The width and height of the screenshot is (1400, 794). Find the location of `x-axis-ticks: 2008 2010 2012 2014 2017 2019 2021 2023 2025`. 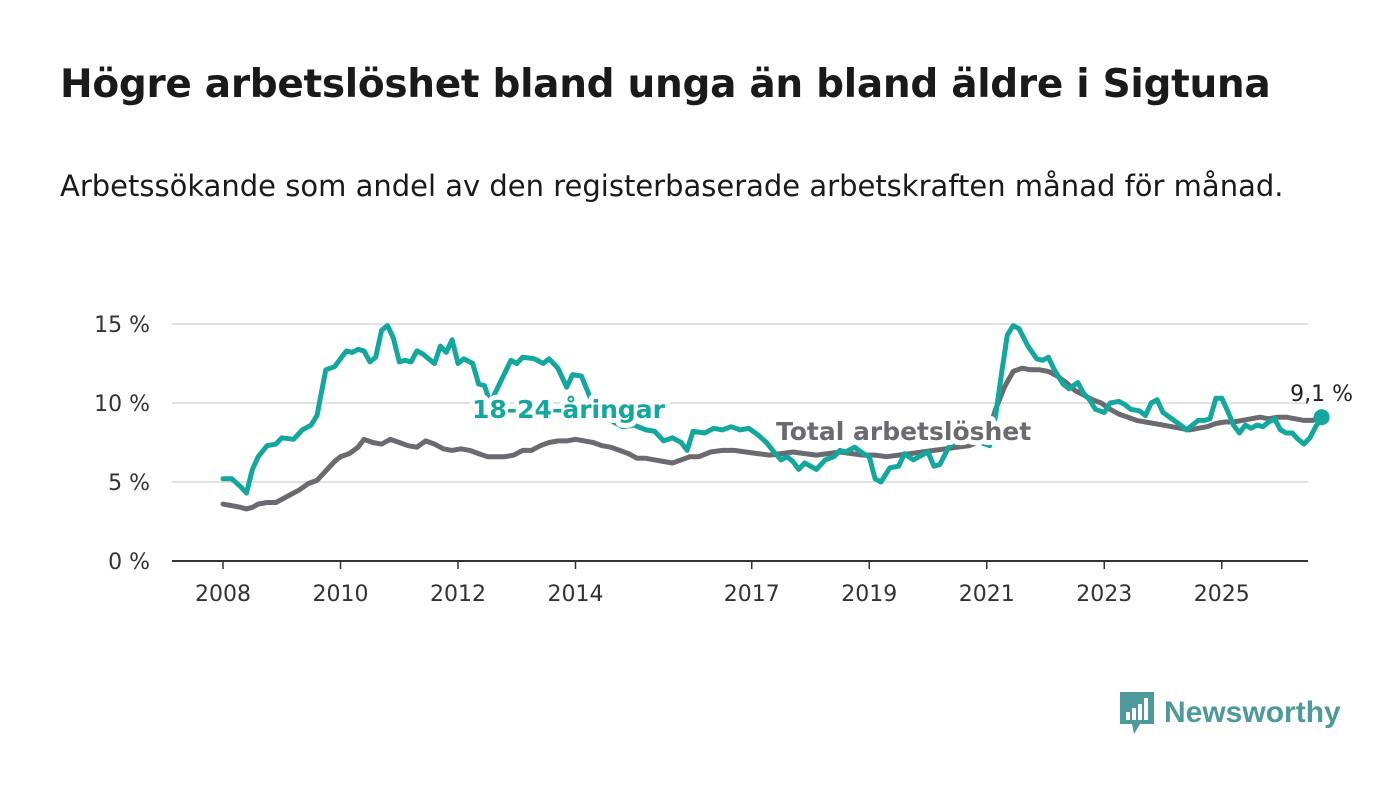

x-axis-ticks: 2008 2010 2012 2014 2017 2019 2021 2023 2025 is located at coordinates (722, 584).